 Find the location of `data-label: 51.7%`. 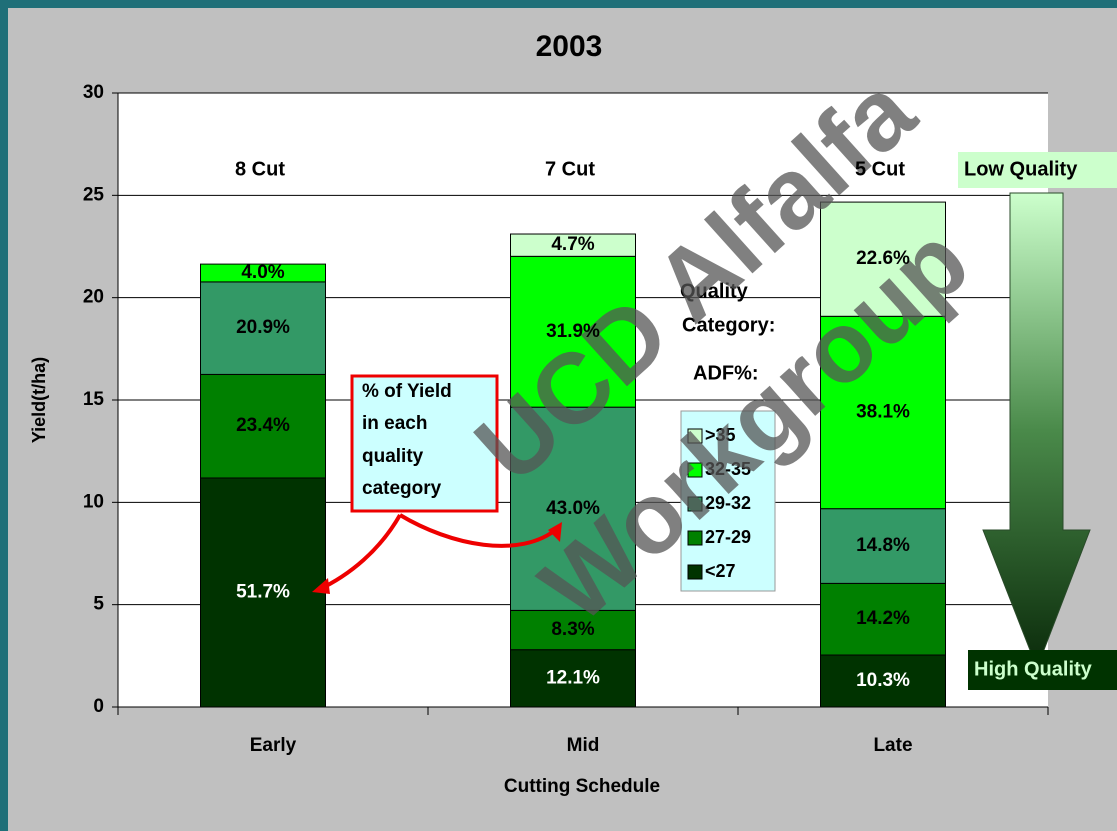

data-label: 51.7% is located at coordinates (263, 592).